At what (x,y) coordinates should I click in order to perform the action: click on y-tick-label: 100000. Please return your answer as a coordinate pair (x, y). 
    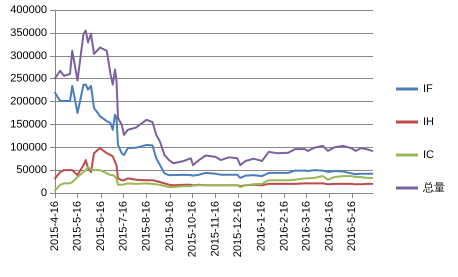
    Looking at the image, I should click on (28, 147).